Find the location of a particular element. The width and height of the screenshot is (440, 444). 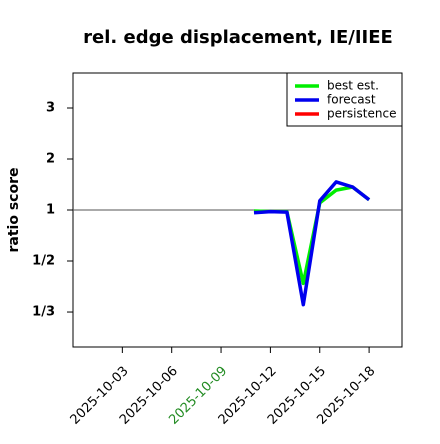

chart-title: rel. edge displacement, IE/IIEE is located at coordinates (238, 37).